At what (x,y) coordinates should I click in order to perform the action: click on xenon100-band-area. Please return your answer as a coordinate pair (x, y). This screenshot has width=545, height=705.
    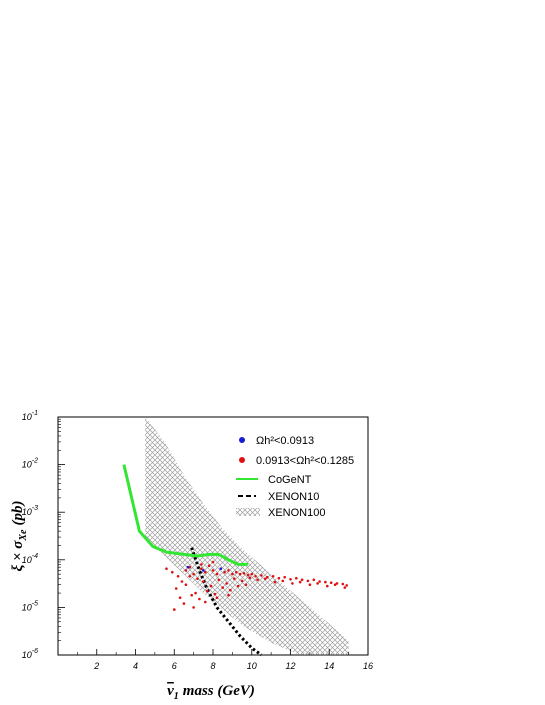
    Looking at the image, I should click on (247, 536).